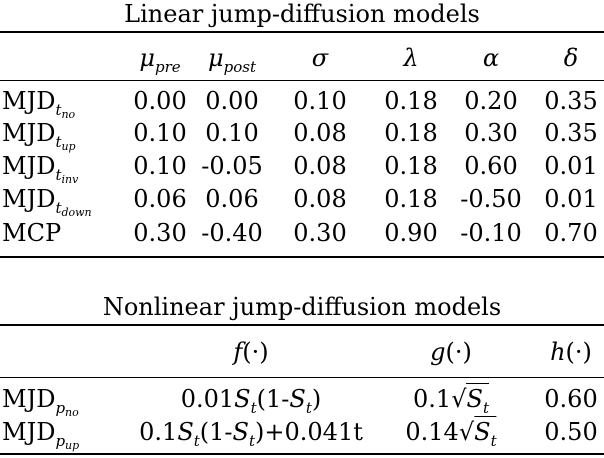 The width and height of the screenshot is (604, 458). Describe the element at coordinates (491, 166) in the screenshot. I see `linear-cell: 0.60` at that location.